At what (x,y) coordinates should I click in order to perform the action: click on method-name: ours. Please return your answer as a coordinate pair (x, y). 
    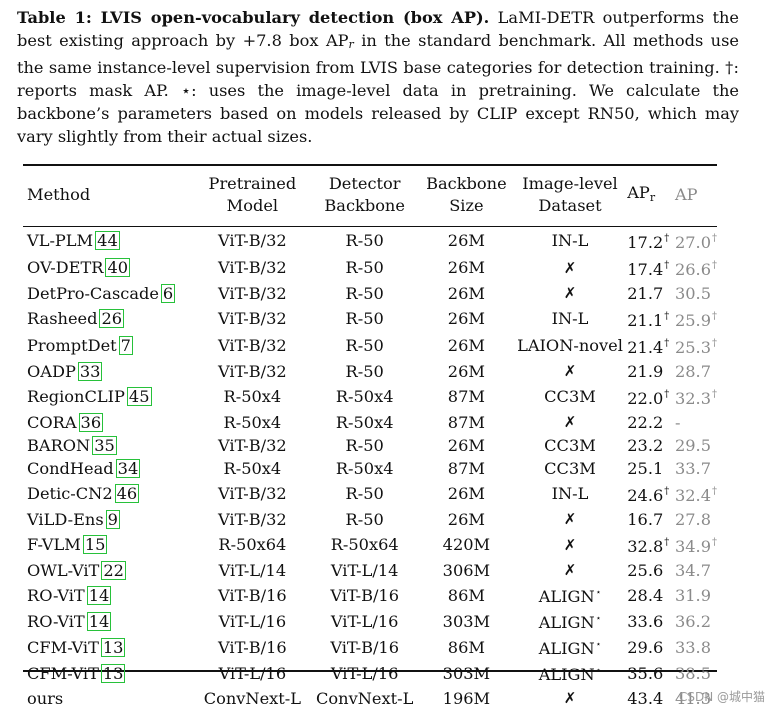
    Looking at the image, I should click on (45, 698).